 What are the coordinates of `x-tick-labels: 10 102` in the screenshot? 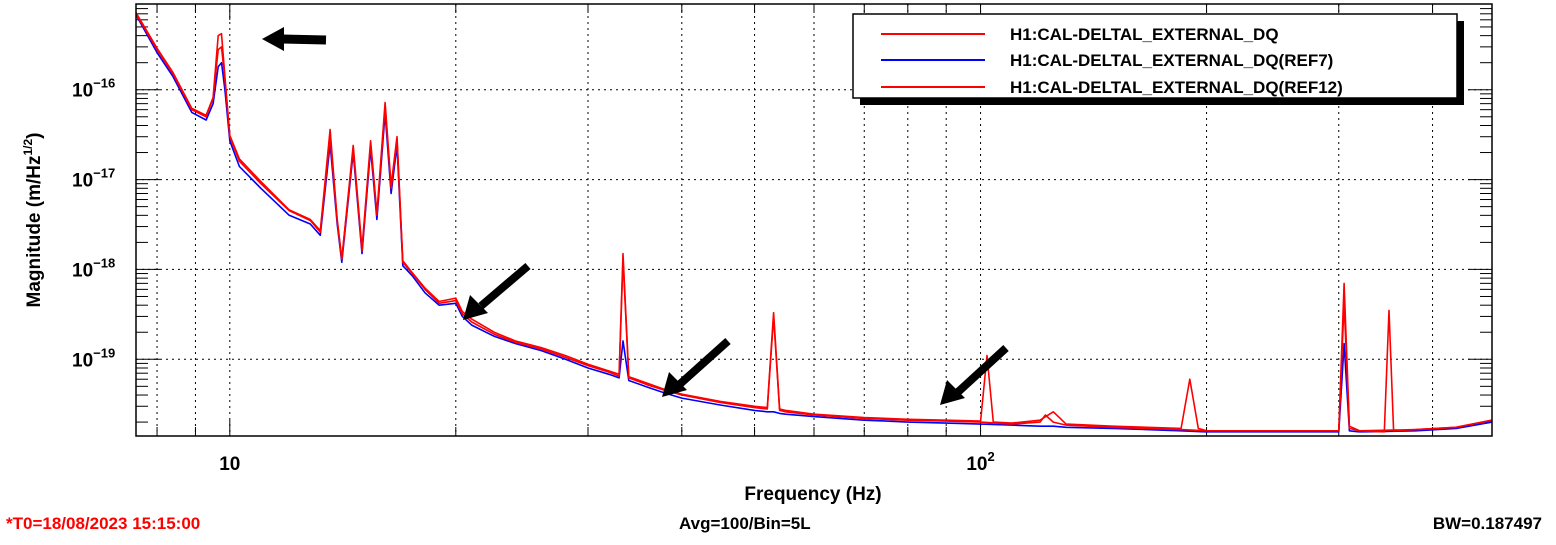 It's located at (607, 462).